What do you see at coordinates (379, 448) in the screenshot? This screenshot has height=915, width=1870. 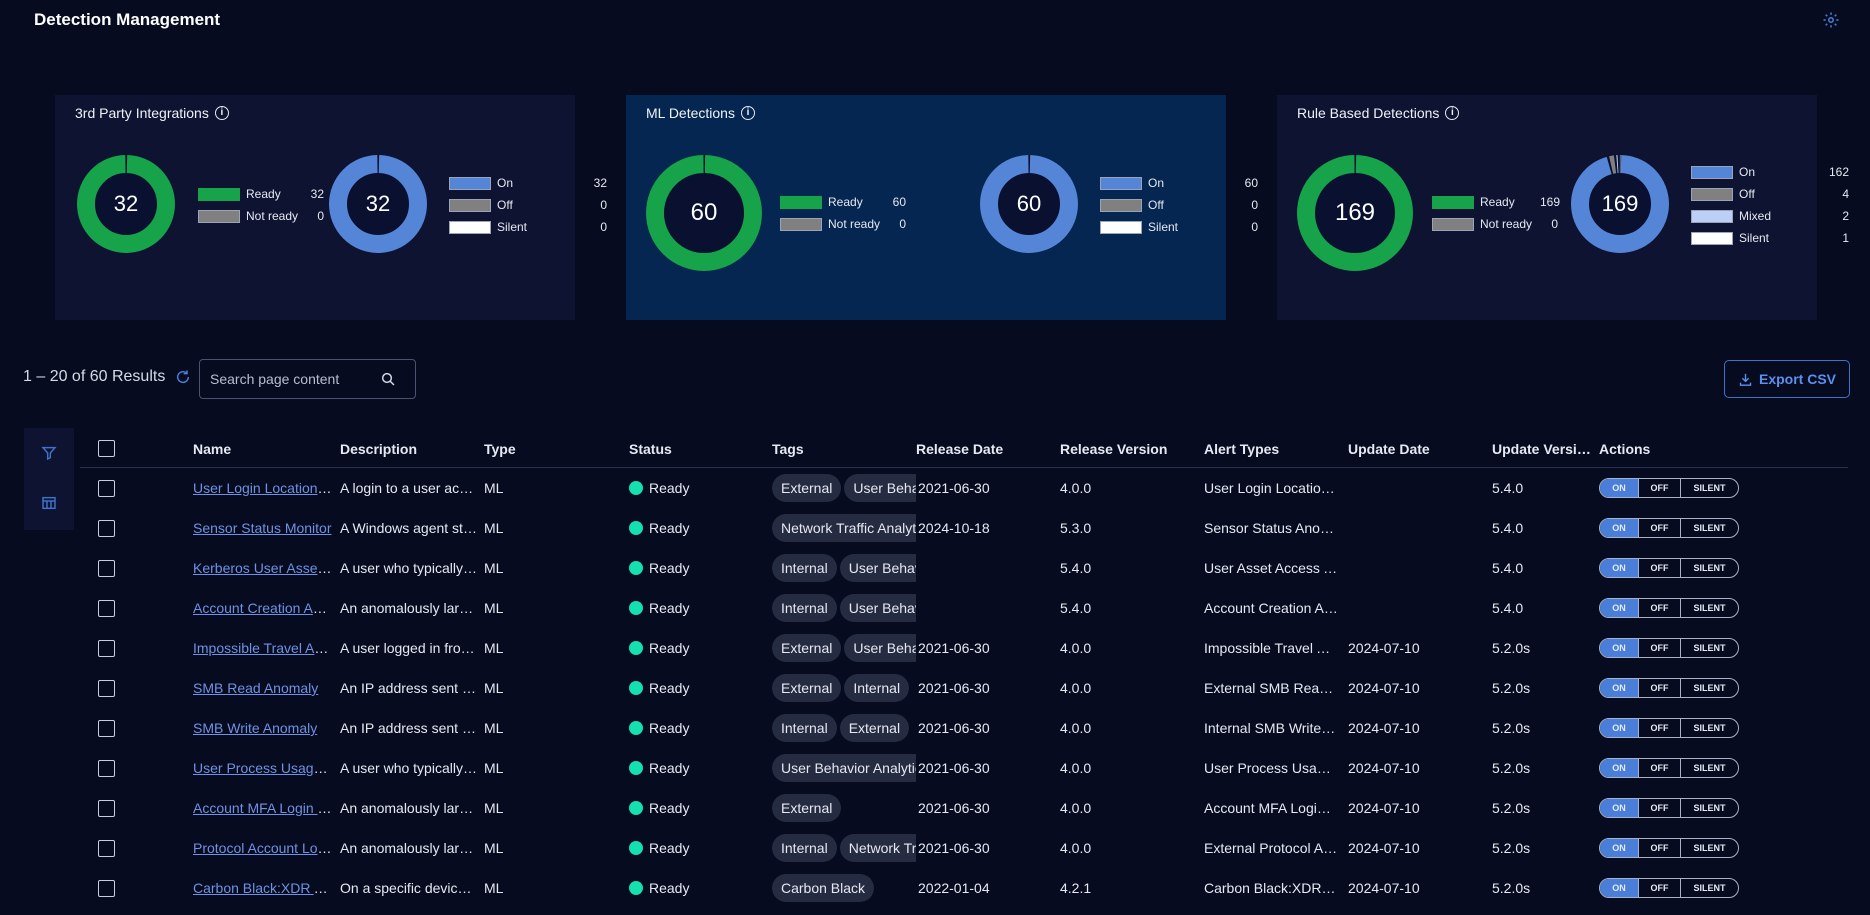 I see `header-description: Description` at bounding box center [379, 448].